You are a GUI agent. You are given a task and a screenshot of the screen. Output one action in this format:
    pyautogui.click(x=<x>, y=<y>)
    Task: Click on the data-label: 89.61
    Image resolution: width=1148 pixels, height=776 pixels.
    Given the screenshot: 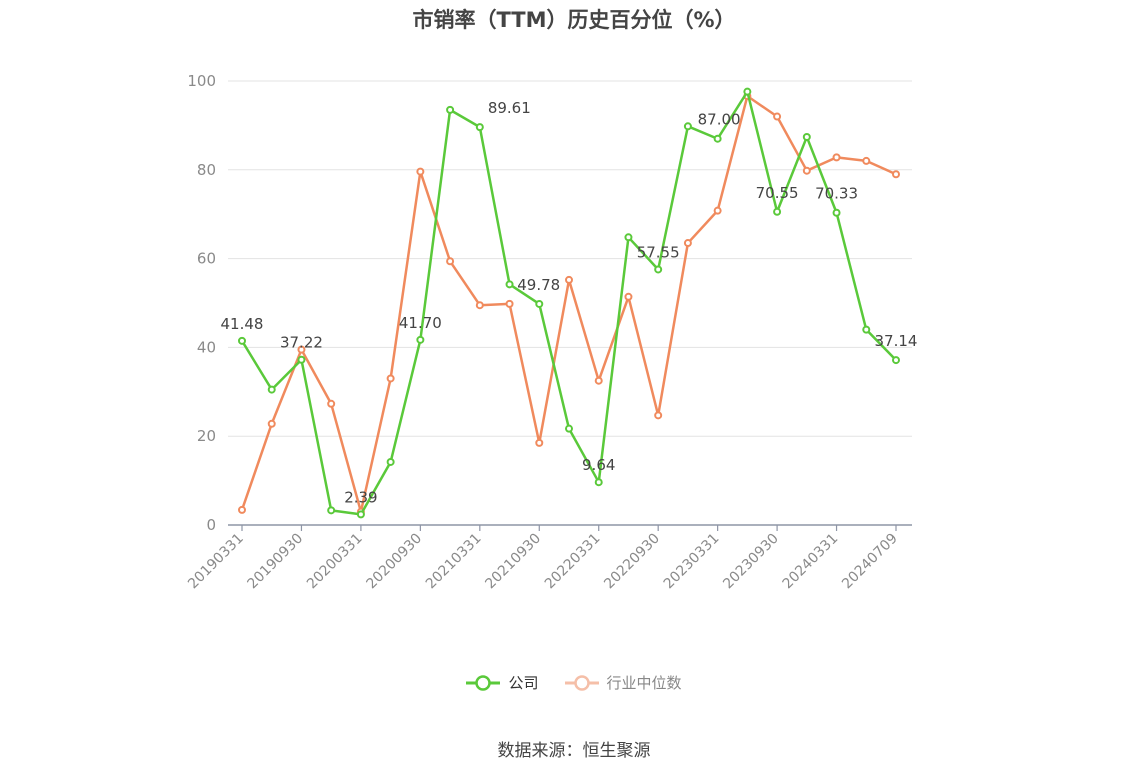 What is the action you would take?
    pyautogui.click(x=509, y=108)
    